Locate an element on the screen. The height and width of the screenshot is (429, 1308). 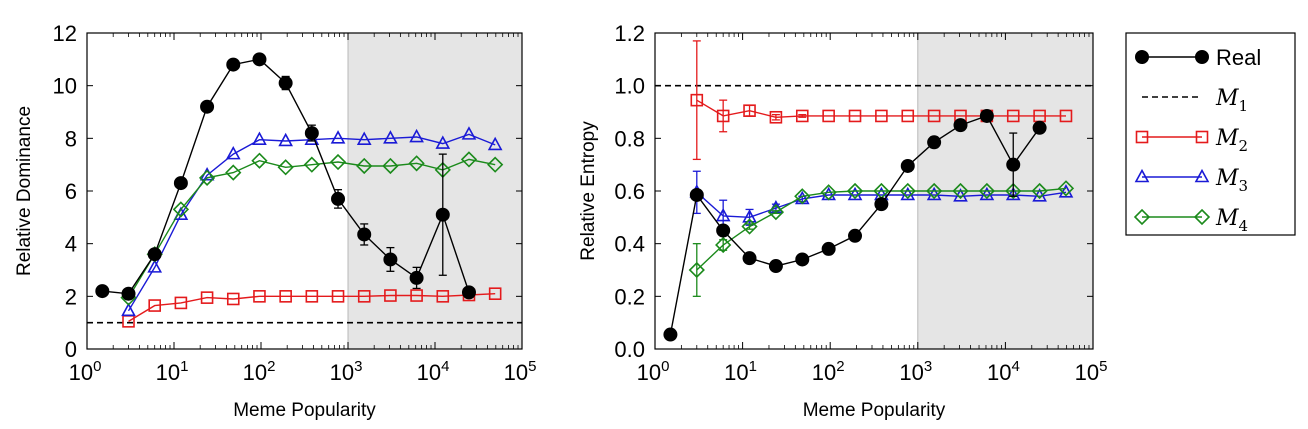
series-m3-line is located at coordinates (881, 205).